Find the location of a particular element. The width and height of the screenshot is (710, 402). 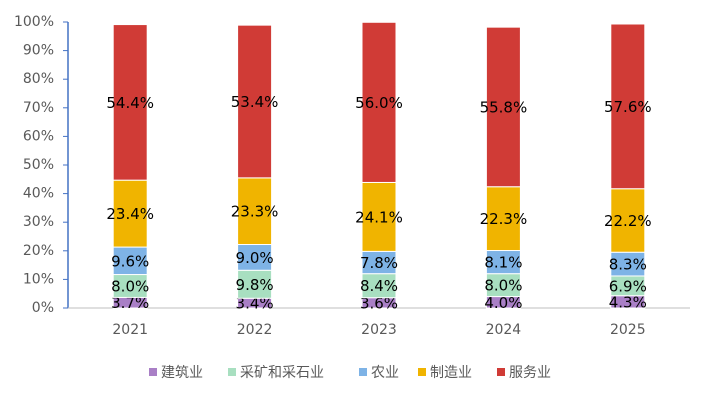

legend-label: 服务业 is located at coordinates (530, 373).